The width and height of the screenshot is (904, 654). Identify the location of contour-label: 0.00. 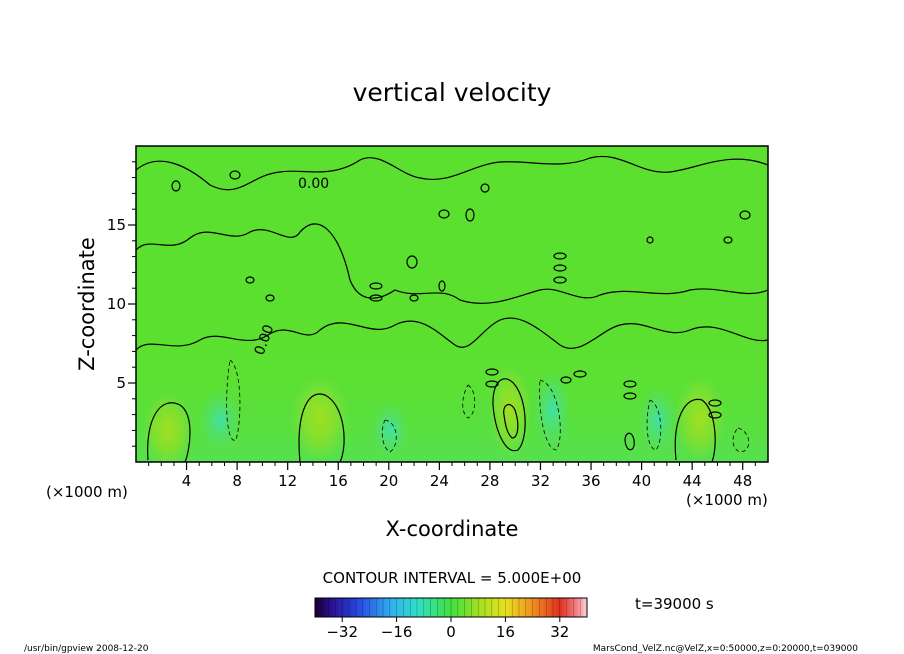
(313, 184).